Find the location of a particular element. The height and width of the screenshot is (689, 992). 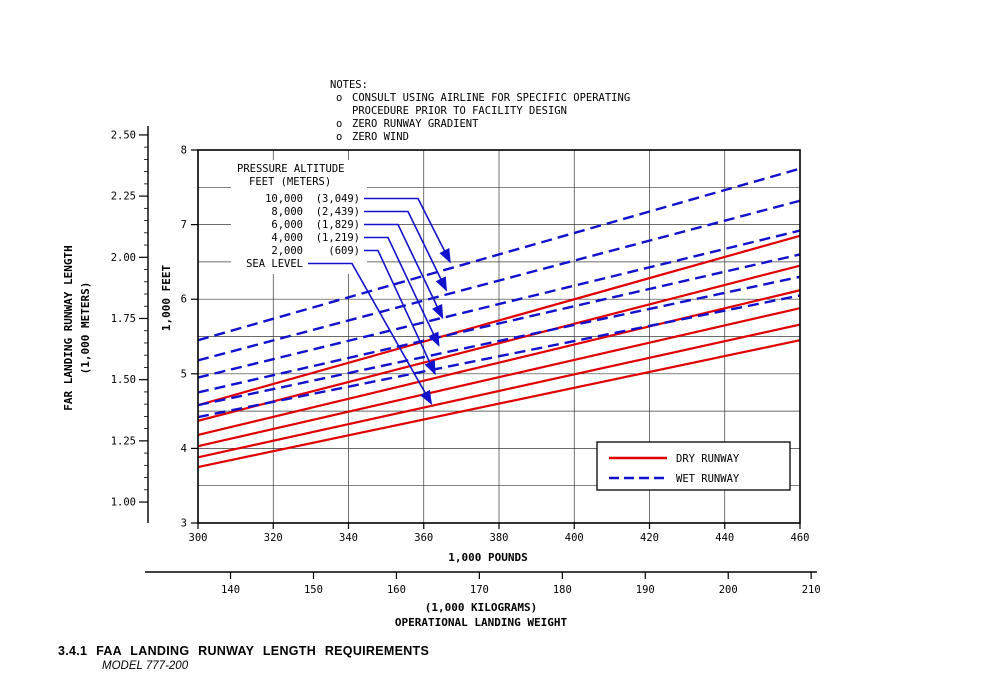

caption-title: FAA LANDING RUNWAY LENGTH REQUIREMENTS is located at coordinates (263, 651).